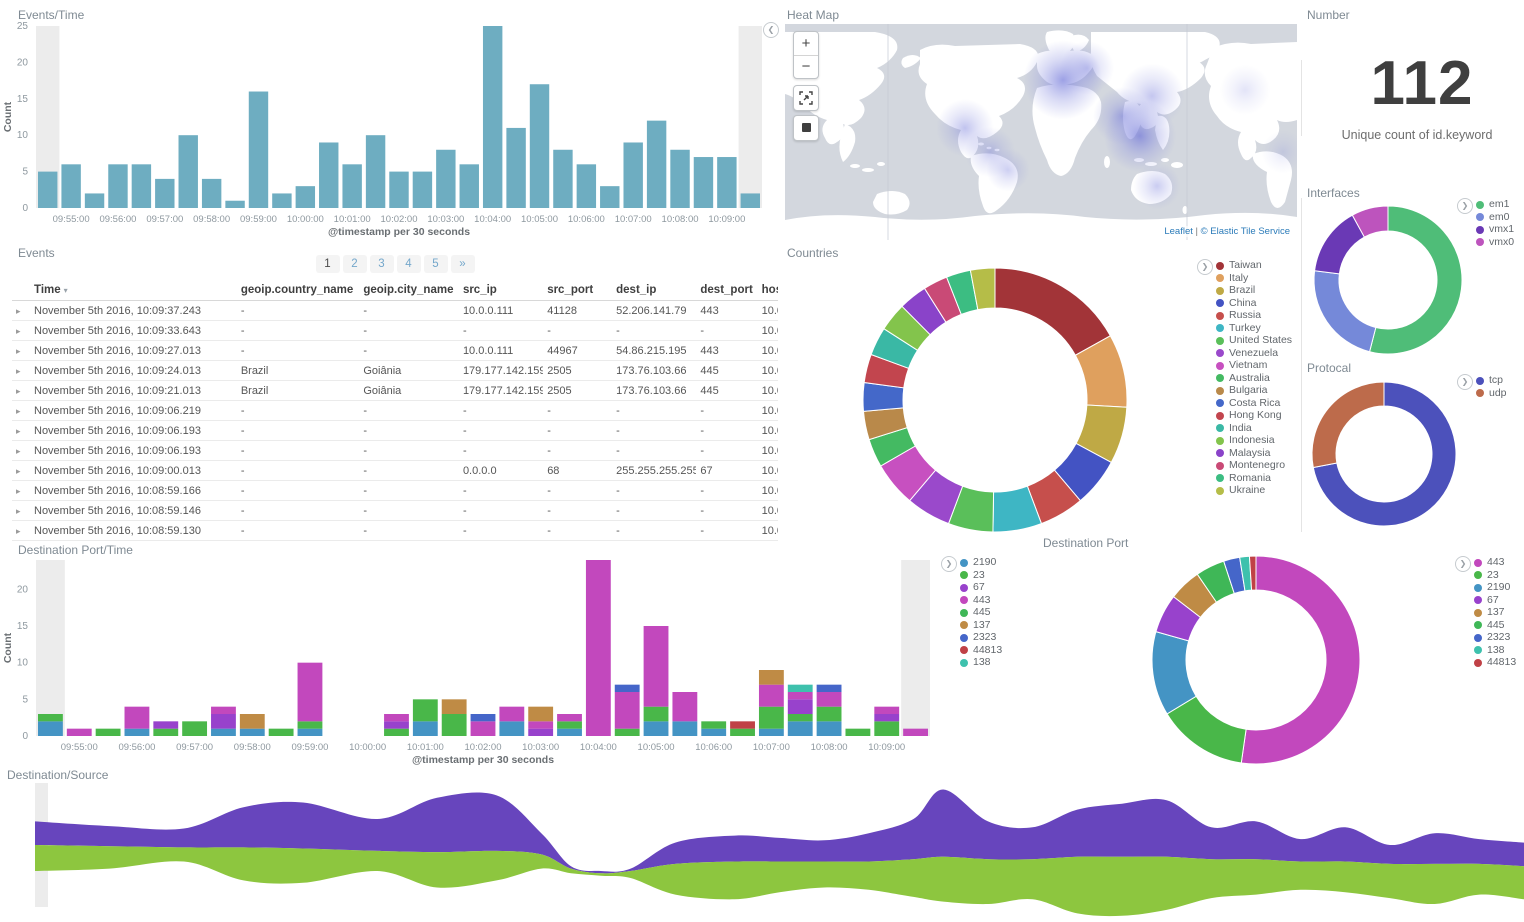 This screenshot has height=922, width=1524. Describe the element at coordinates (1384, 454) in the screenshot. I see `donut-segment-tcp` at that location.